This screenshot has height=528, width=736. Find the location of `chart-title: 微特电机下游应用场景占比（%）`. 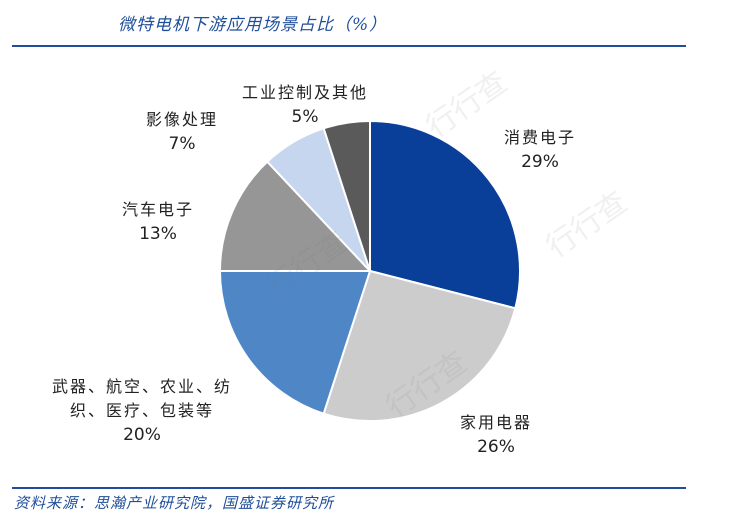

chart-title: 微特电机下游应用场景占比（%） is located at coordinates (253, 25).